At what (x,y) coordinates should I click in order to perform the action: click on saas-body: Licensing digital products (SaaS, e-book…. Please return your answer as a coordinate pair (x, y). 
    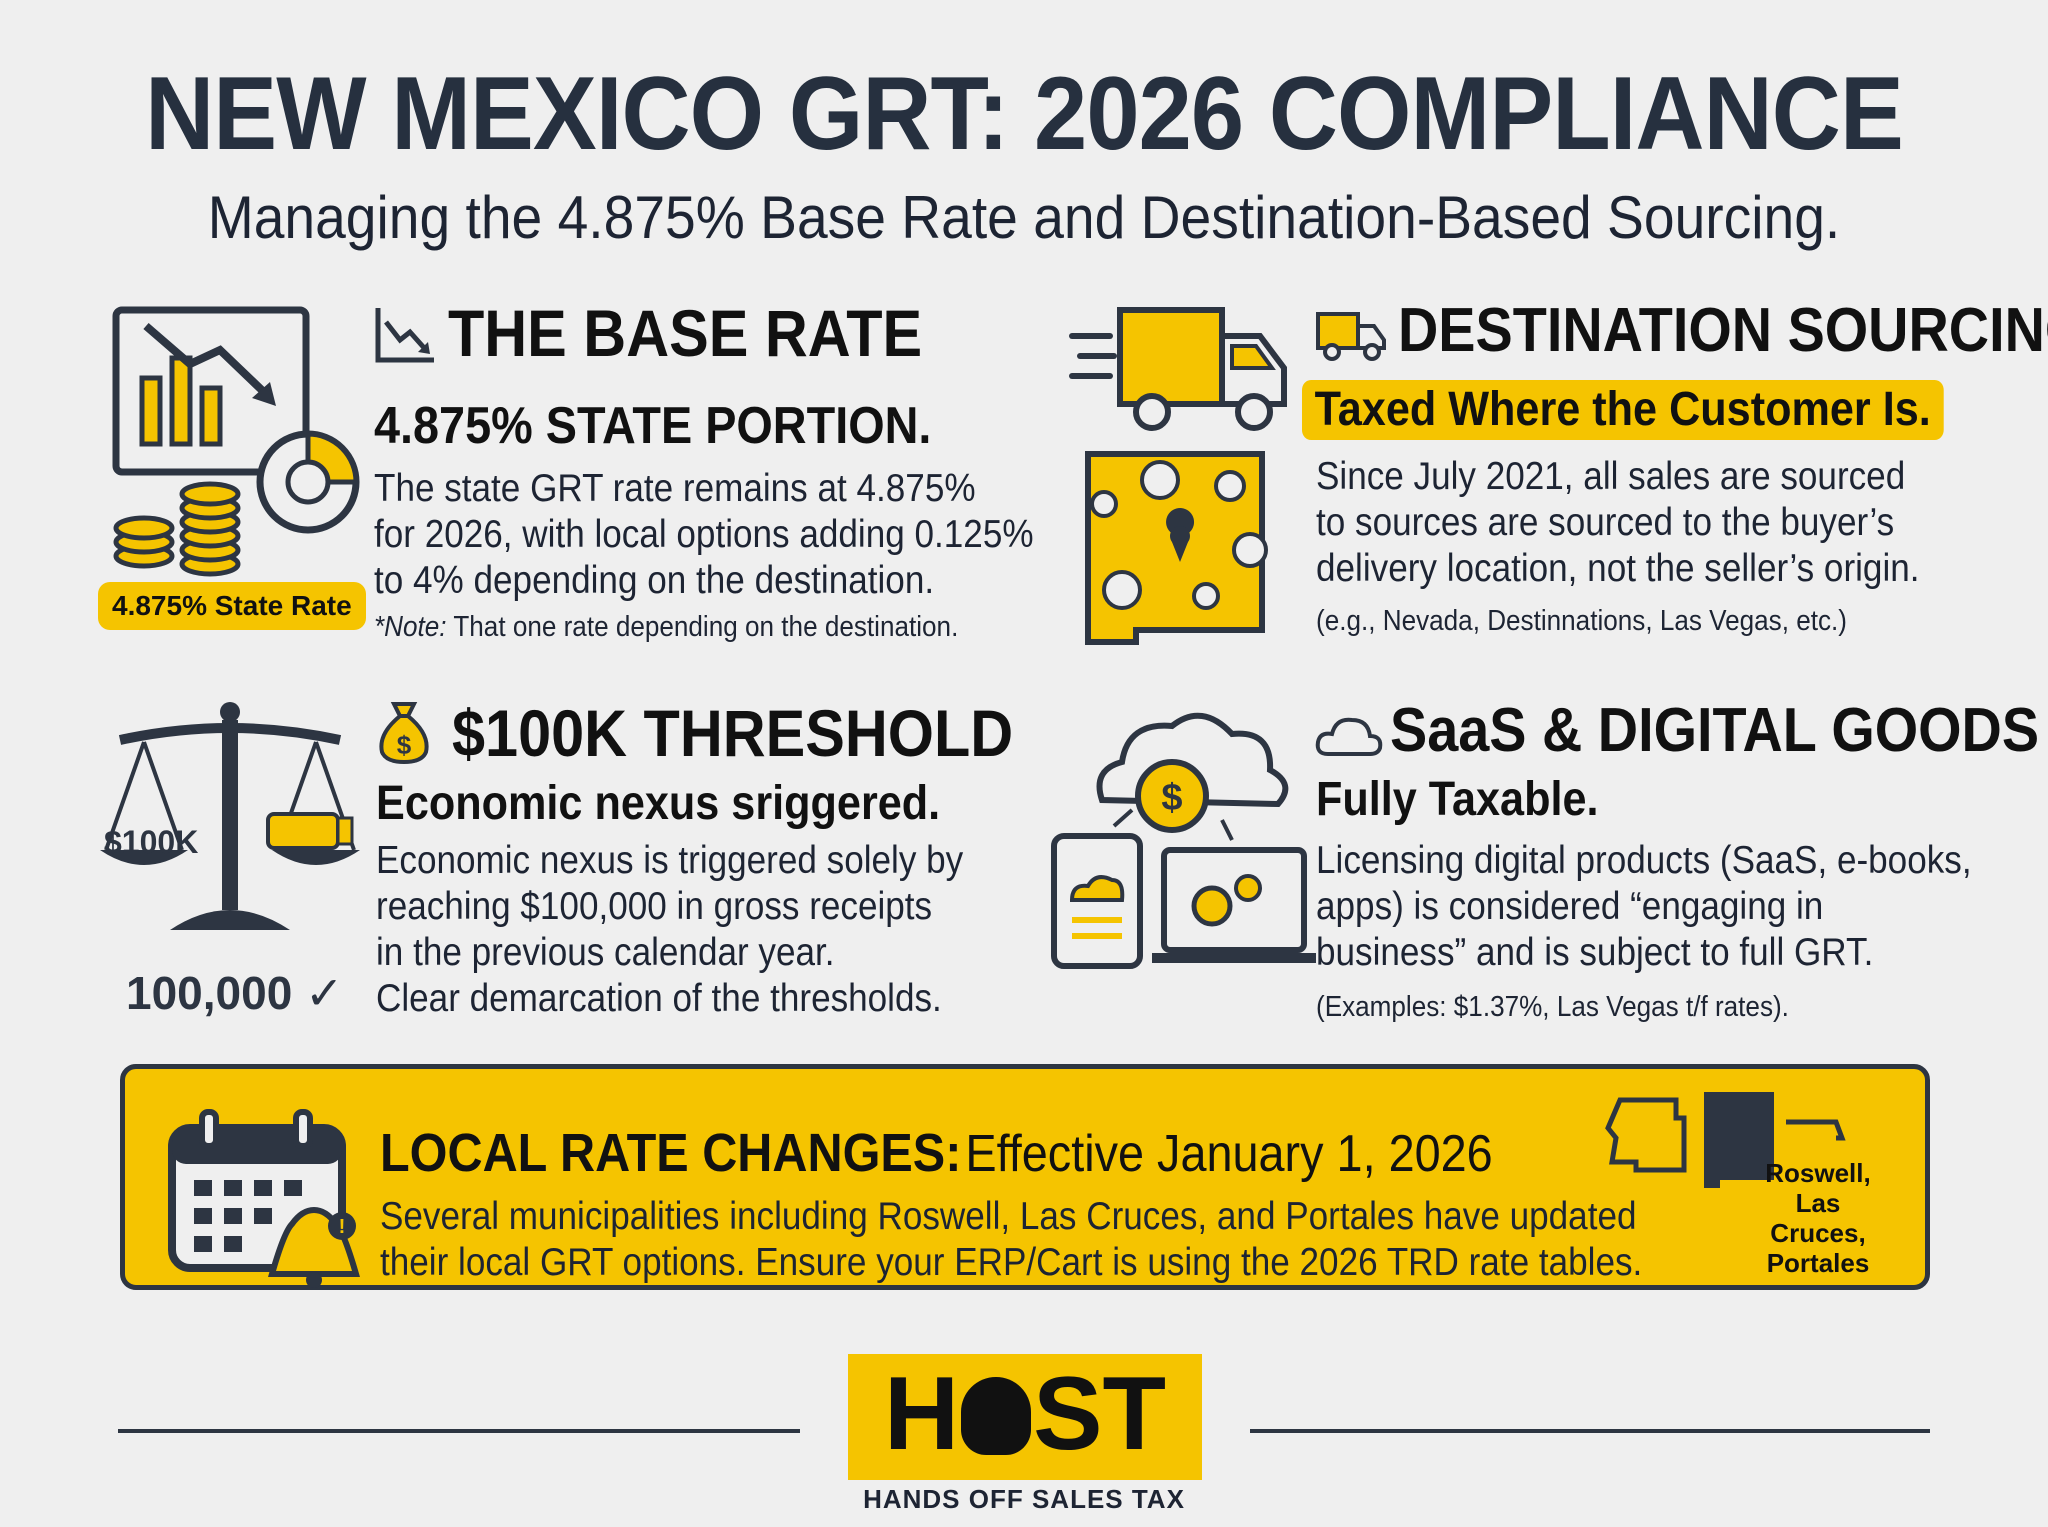
    Looking at the image, I should click on (1644, 906).